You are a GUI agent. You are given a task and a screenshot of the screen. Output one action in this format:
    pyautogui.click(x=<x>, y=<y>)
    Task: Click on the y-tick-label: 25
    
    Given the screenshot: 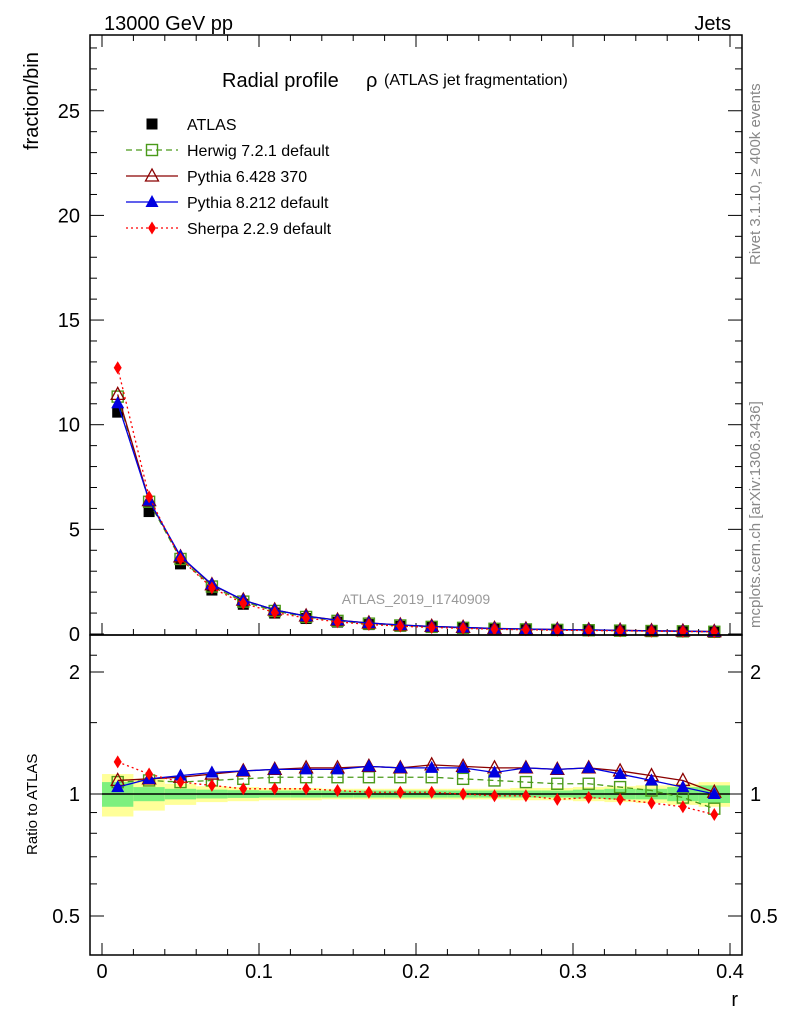 What is the action you would take?
    pyautogui.click(x=69, y=112)
    